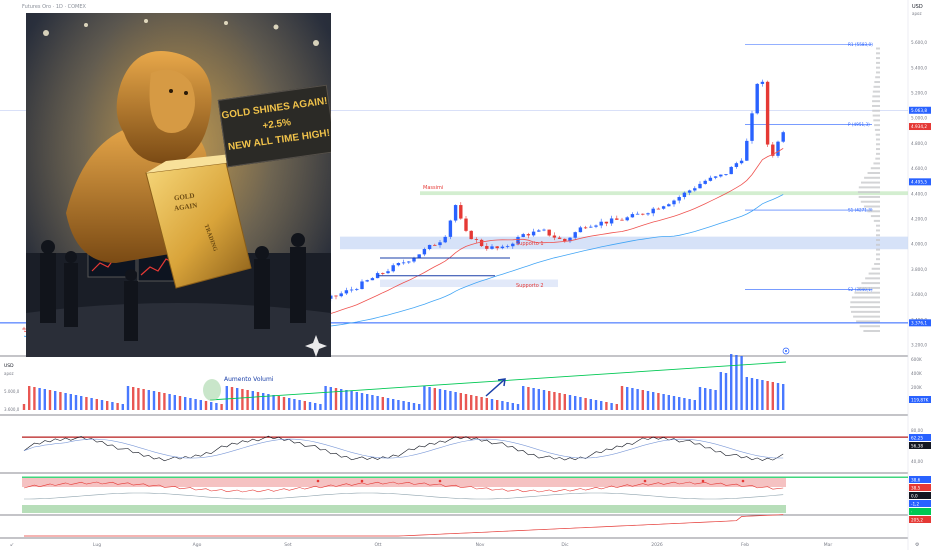 This screenshot has width=932, height=554. What do you see at coordinates (212, 390) in the screenshot?
I see `volume-highlight` at bounding box center [212, 390].